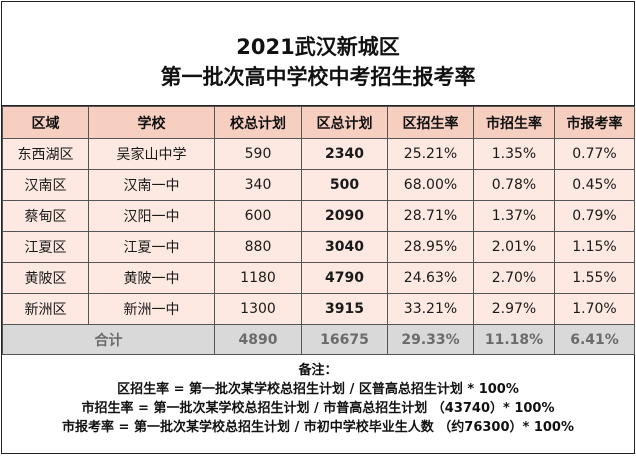 Image resolution: width=636 pixels, height=456 pixels. I want to click on table-header-row: 区域 学校 校总计划 区总计划 区招生率 市招生率 市报考率, so click(318, 122).